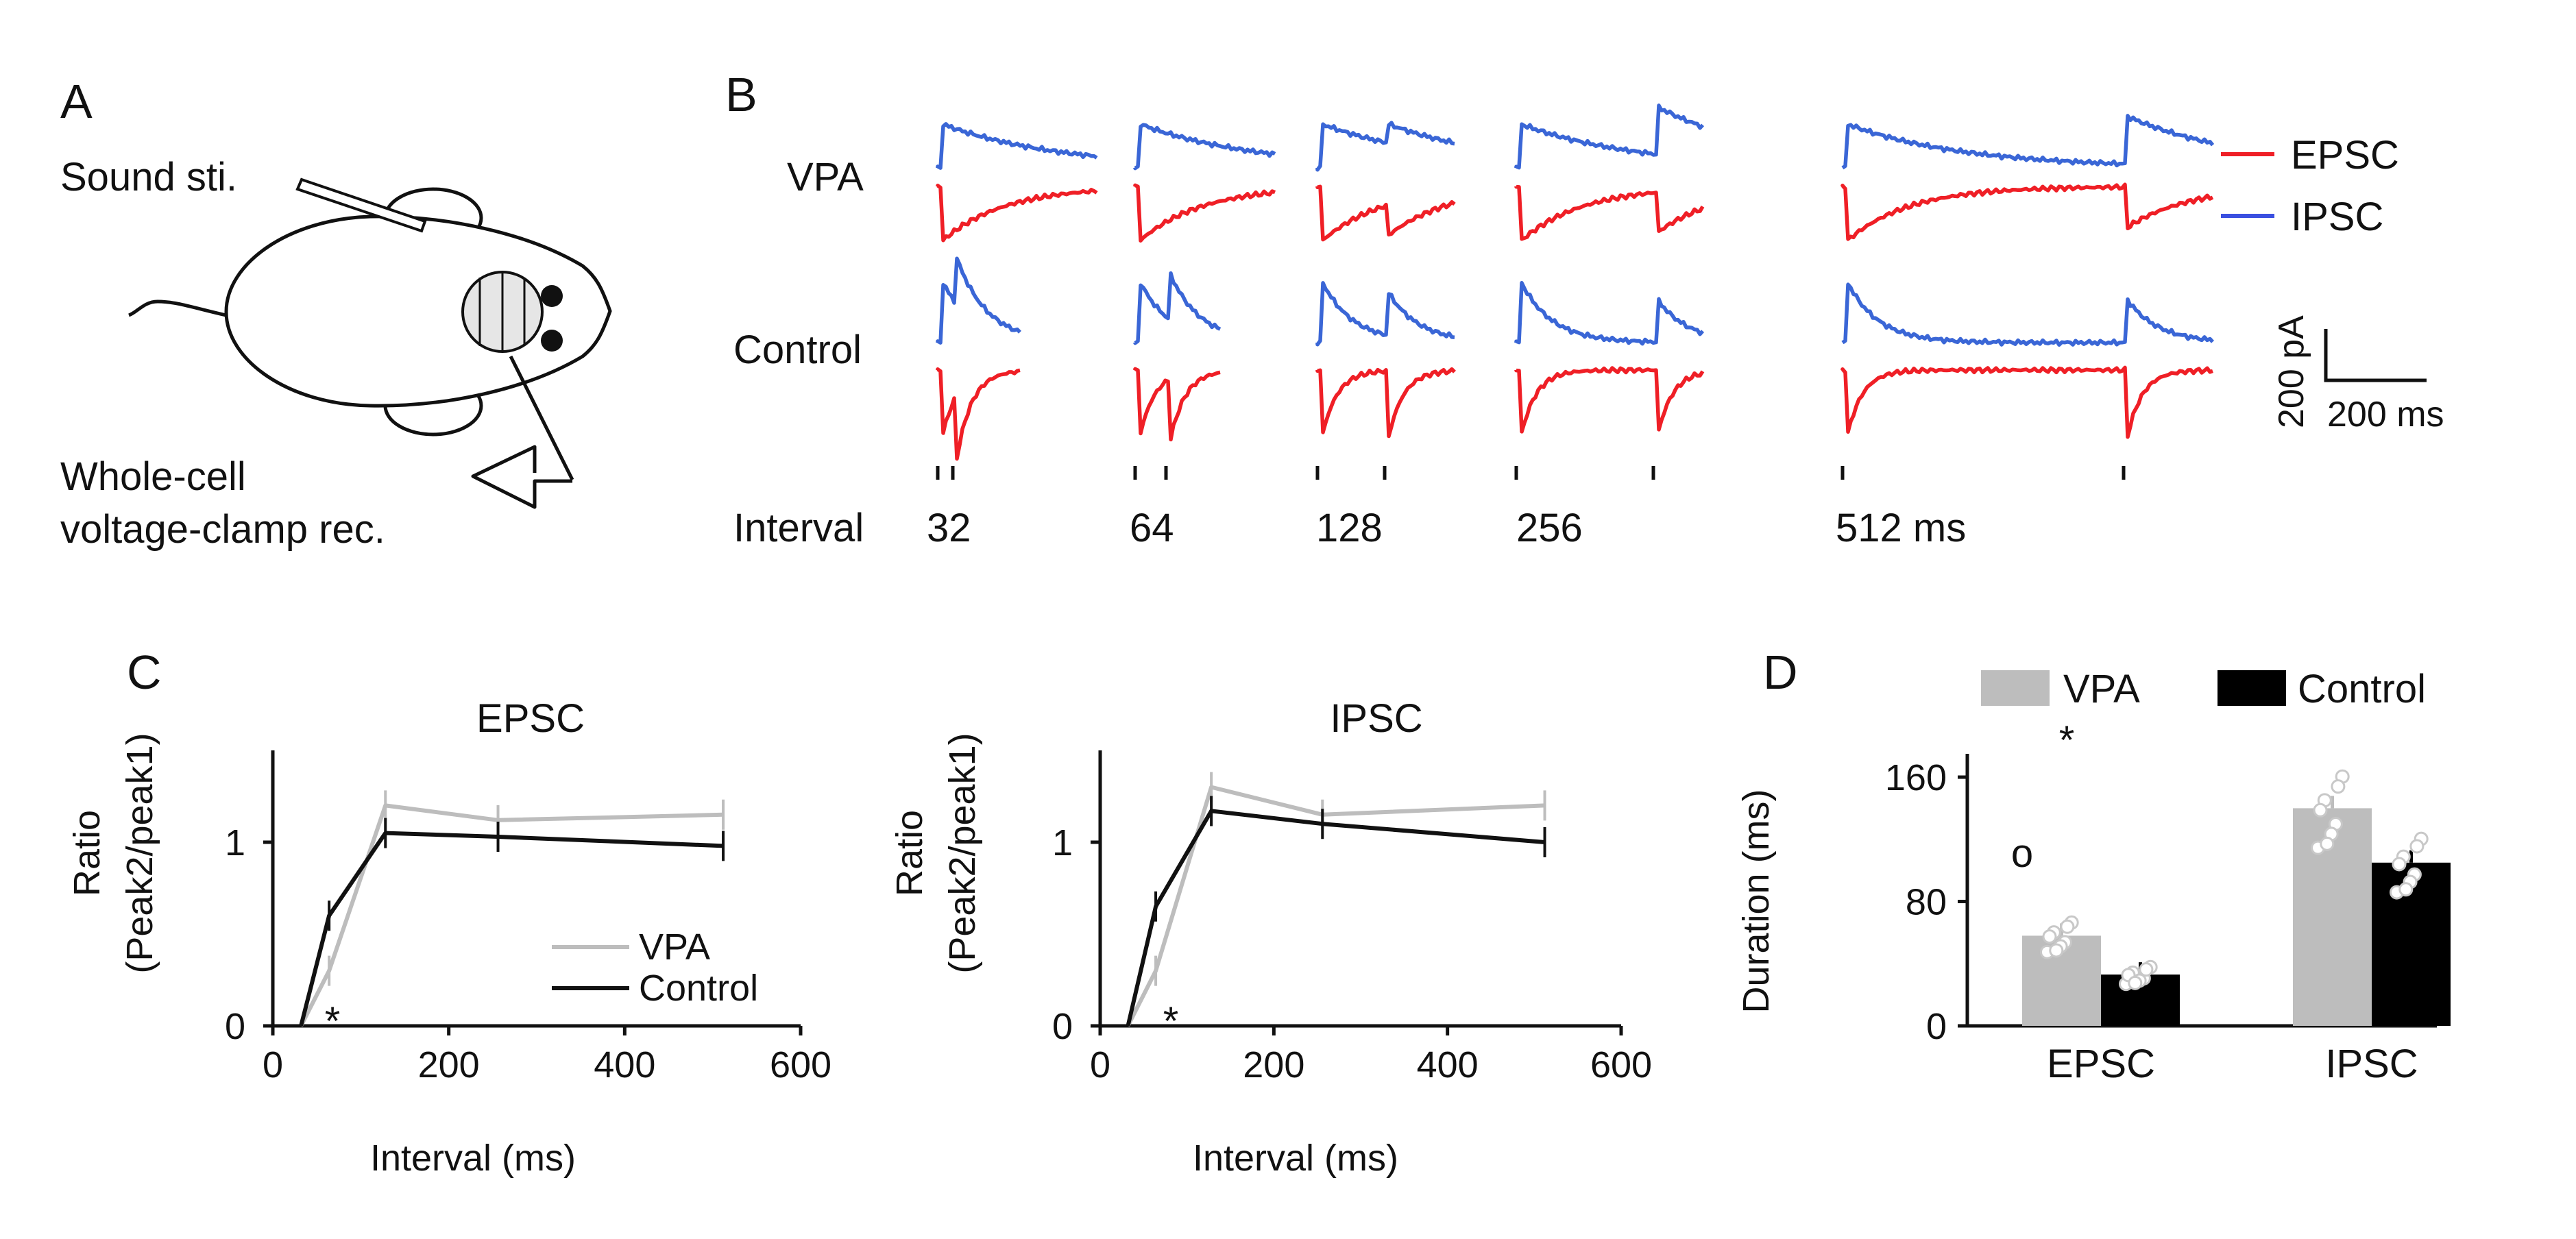 This screenshot has width=2576, height=1239. Describe the element at coordinates (1926, 902) in the screenshot. I see `y-tick-label: 80` at that location.